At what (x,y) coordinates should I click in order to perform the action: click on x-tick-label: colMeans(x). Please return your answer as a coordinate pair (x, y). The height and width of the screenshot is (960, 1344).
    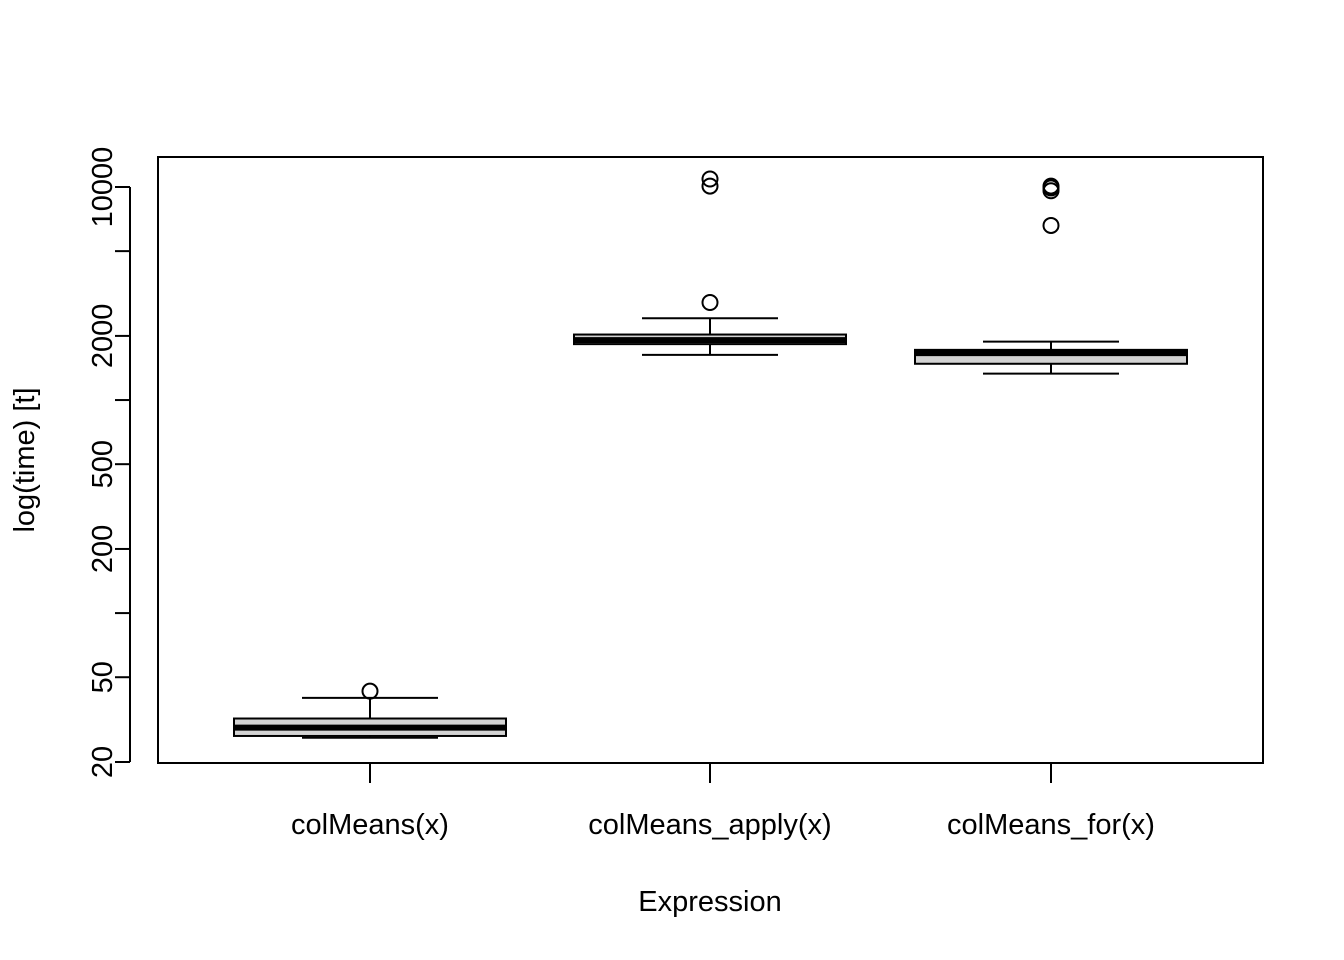
    Looking at the image, I should click on (370, 825).